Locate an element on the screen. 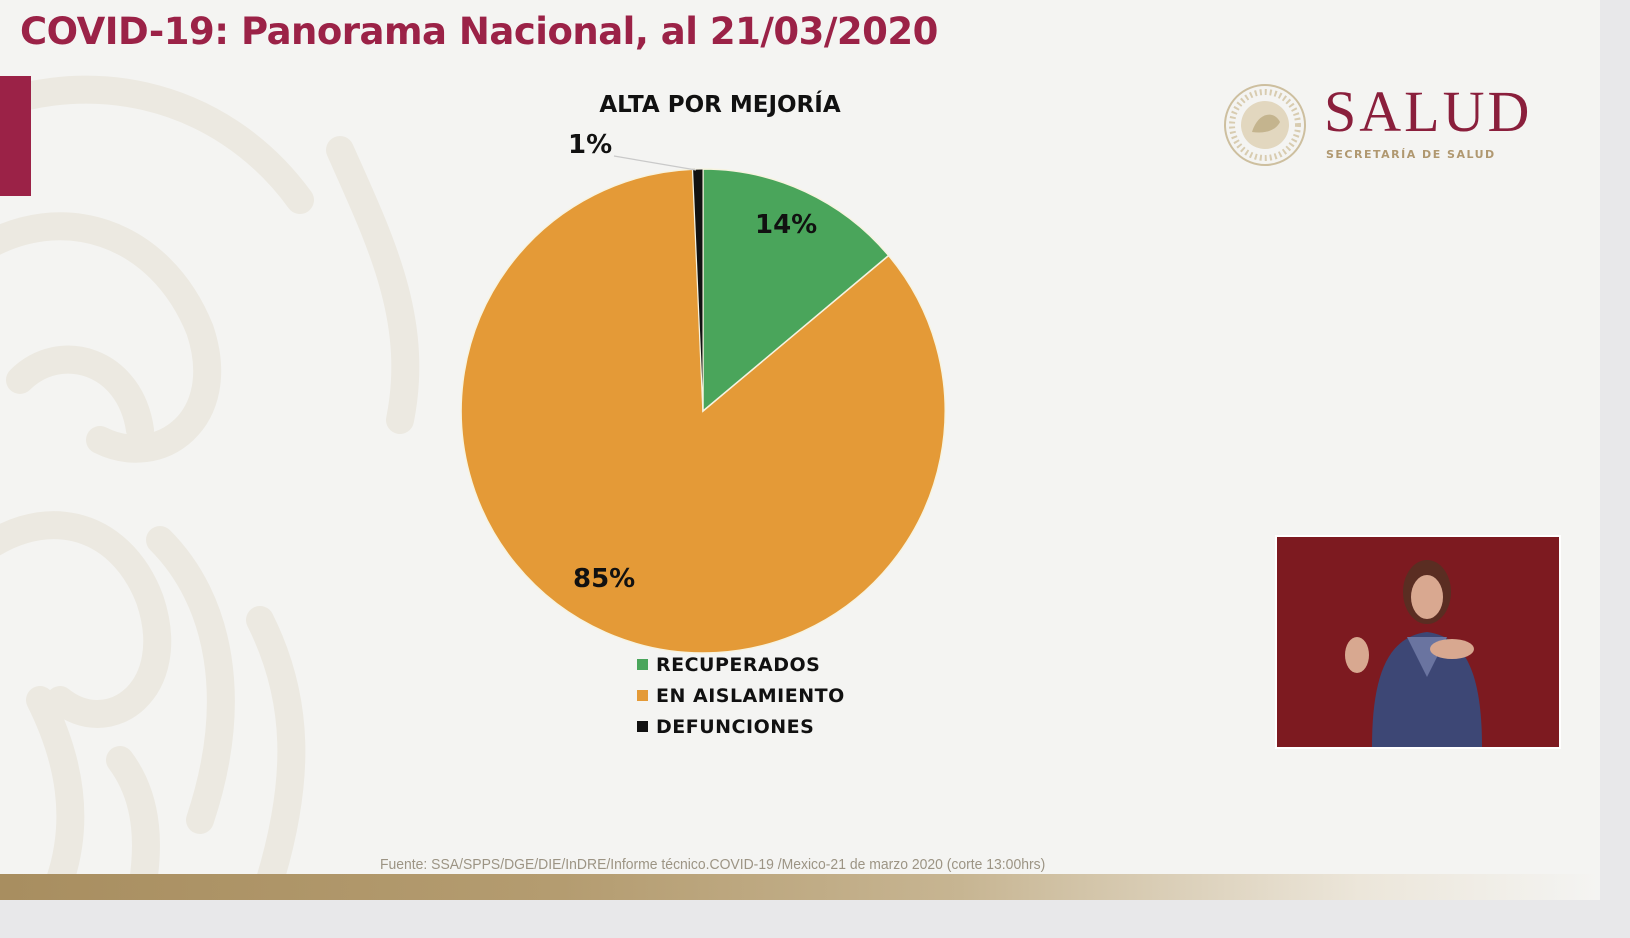 The image size is (1630, 938). salud-wordmark: SALUD is located at coordinates (1428, 111).